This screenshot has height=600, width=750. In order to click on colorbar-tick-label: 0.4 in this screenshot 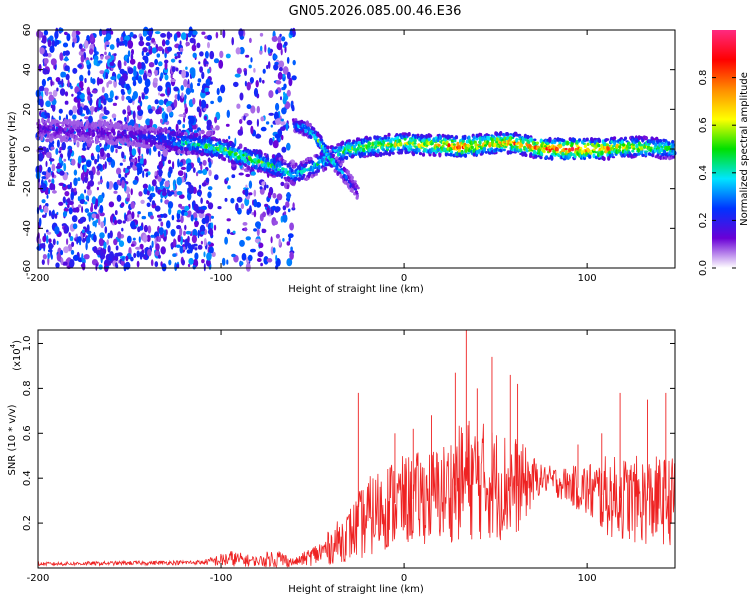, I will do `click(703, 173)`.